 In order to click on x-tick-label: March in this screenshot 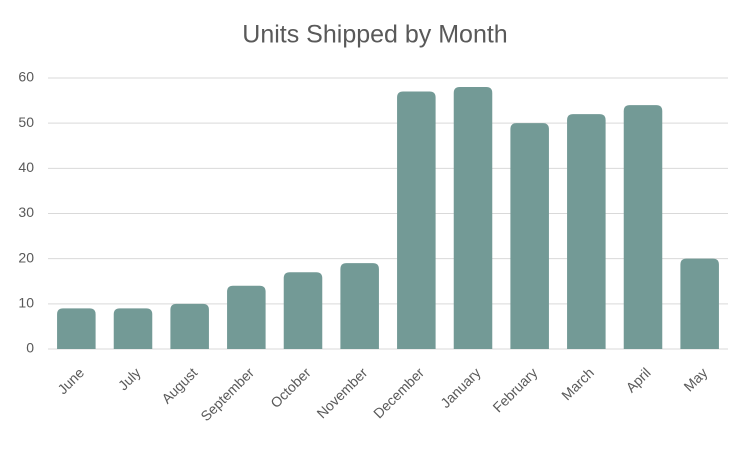, I will do `click(577, 383)`.